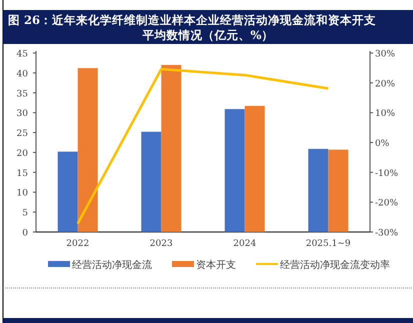 The image size is (413, 323). I want to click on title: 平均数情况（亿元、%）, so click(208, 35).